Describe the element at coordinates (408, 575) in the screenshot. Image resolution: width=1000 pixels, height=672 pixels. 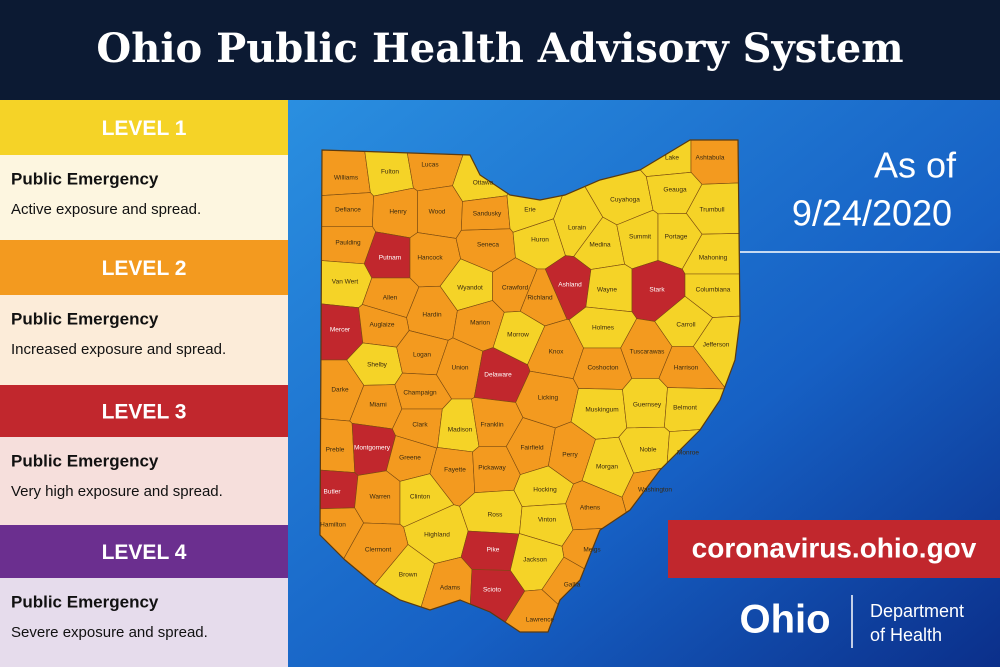
I see `county-name: Brown` at that location.